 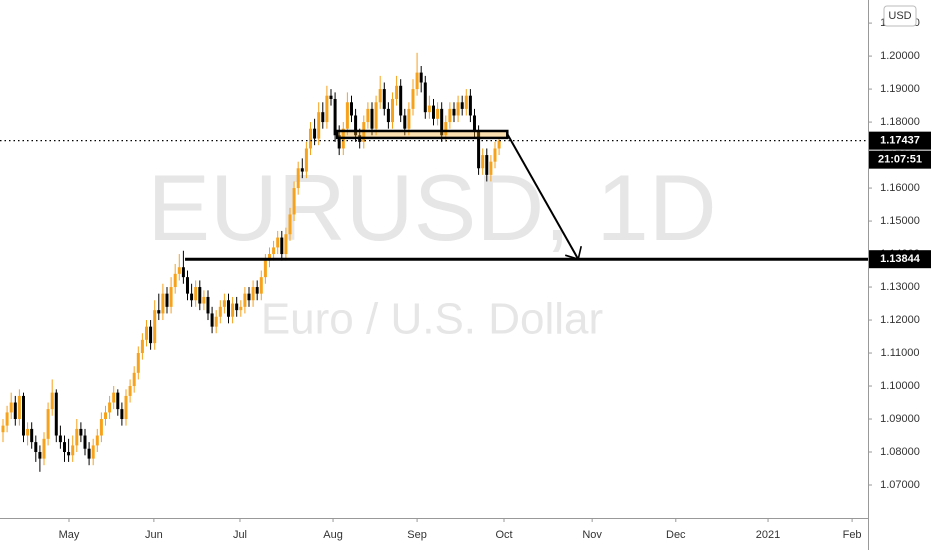 I want to click on projection-arrow, so click(x=543, y=196).